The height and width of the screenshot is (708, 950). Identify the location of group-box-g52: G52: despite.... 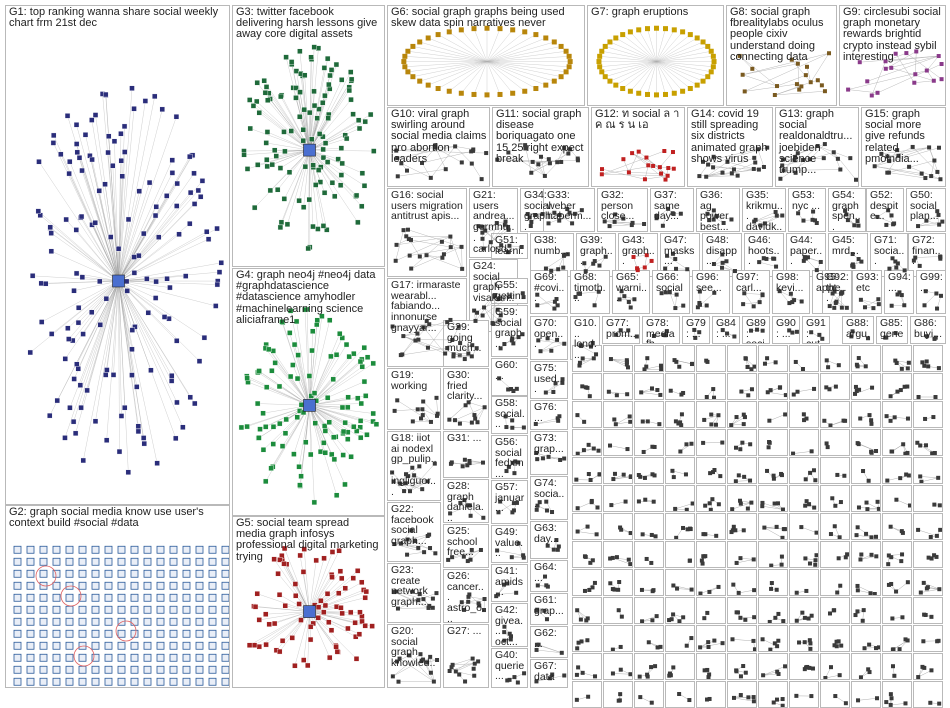
(885, 210).